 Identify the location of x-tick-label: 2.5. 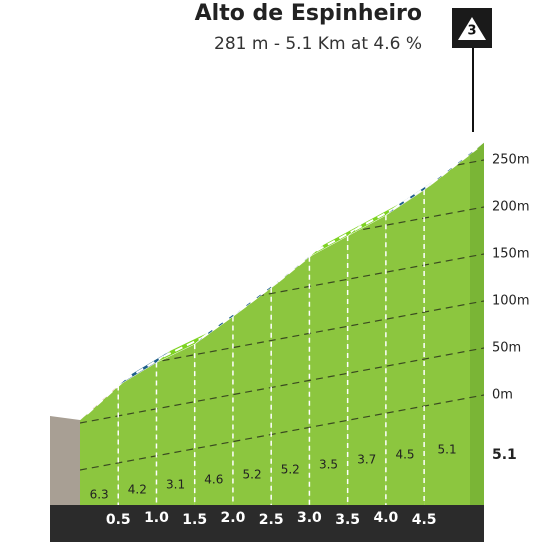
(271, 520).